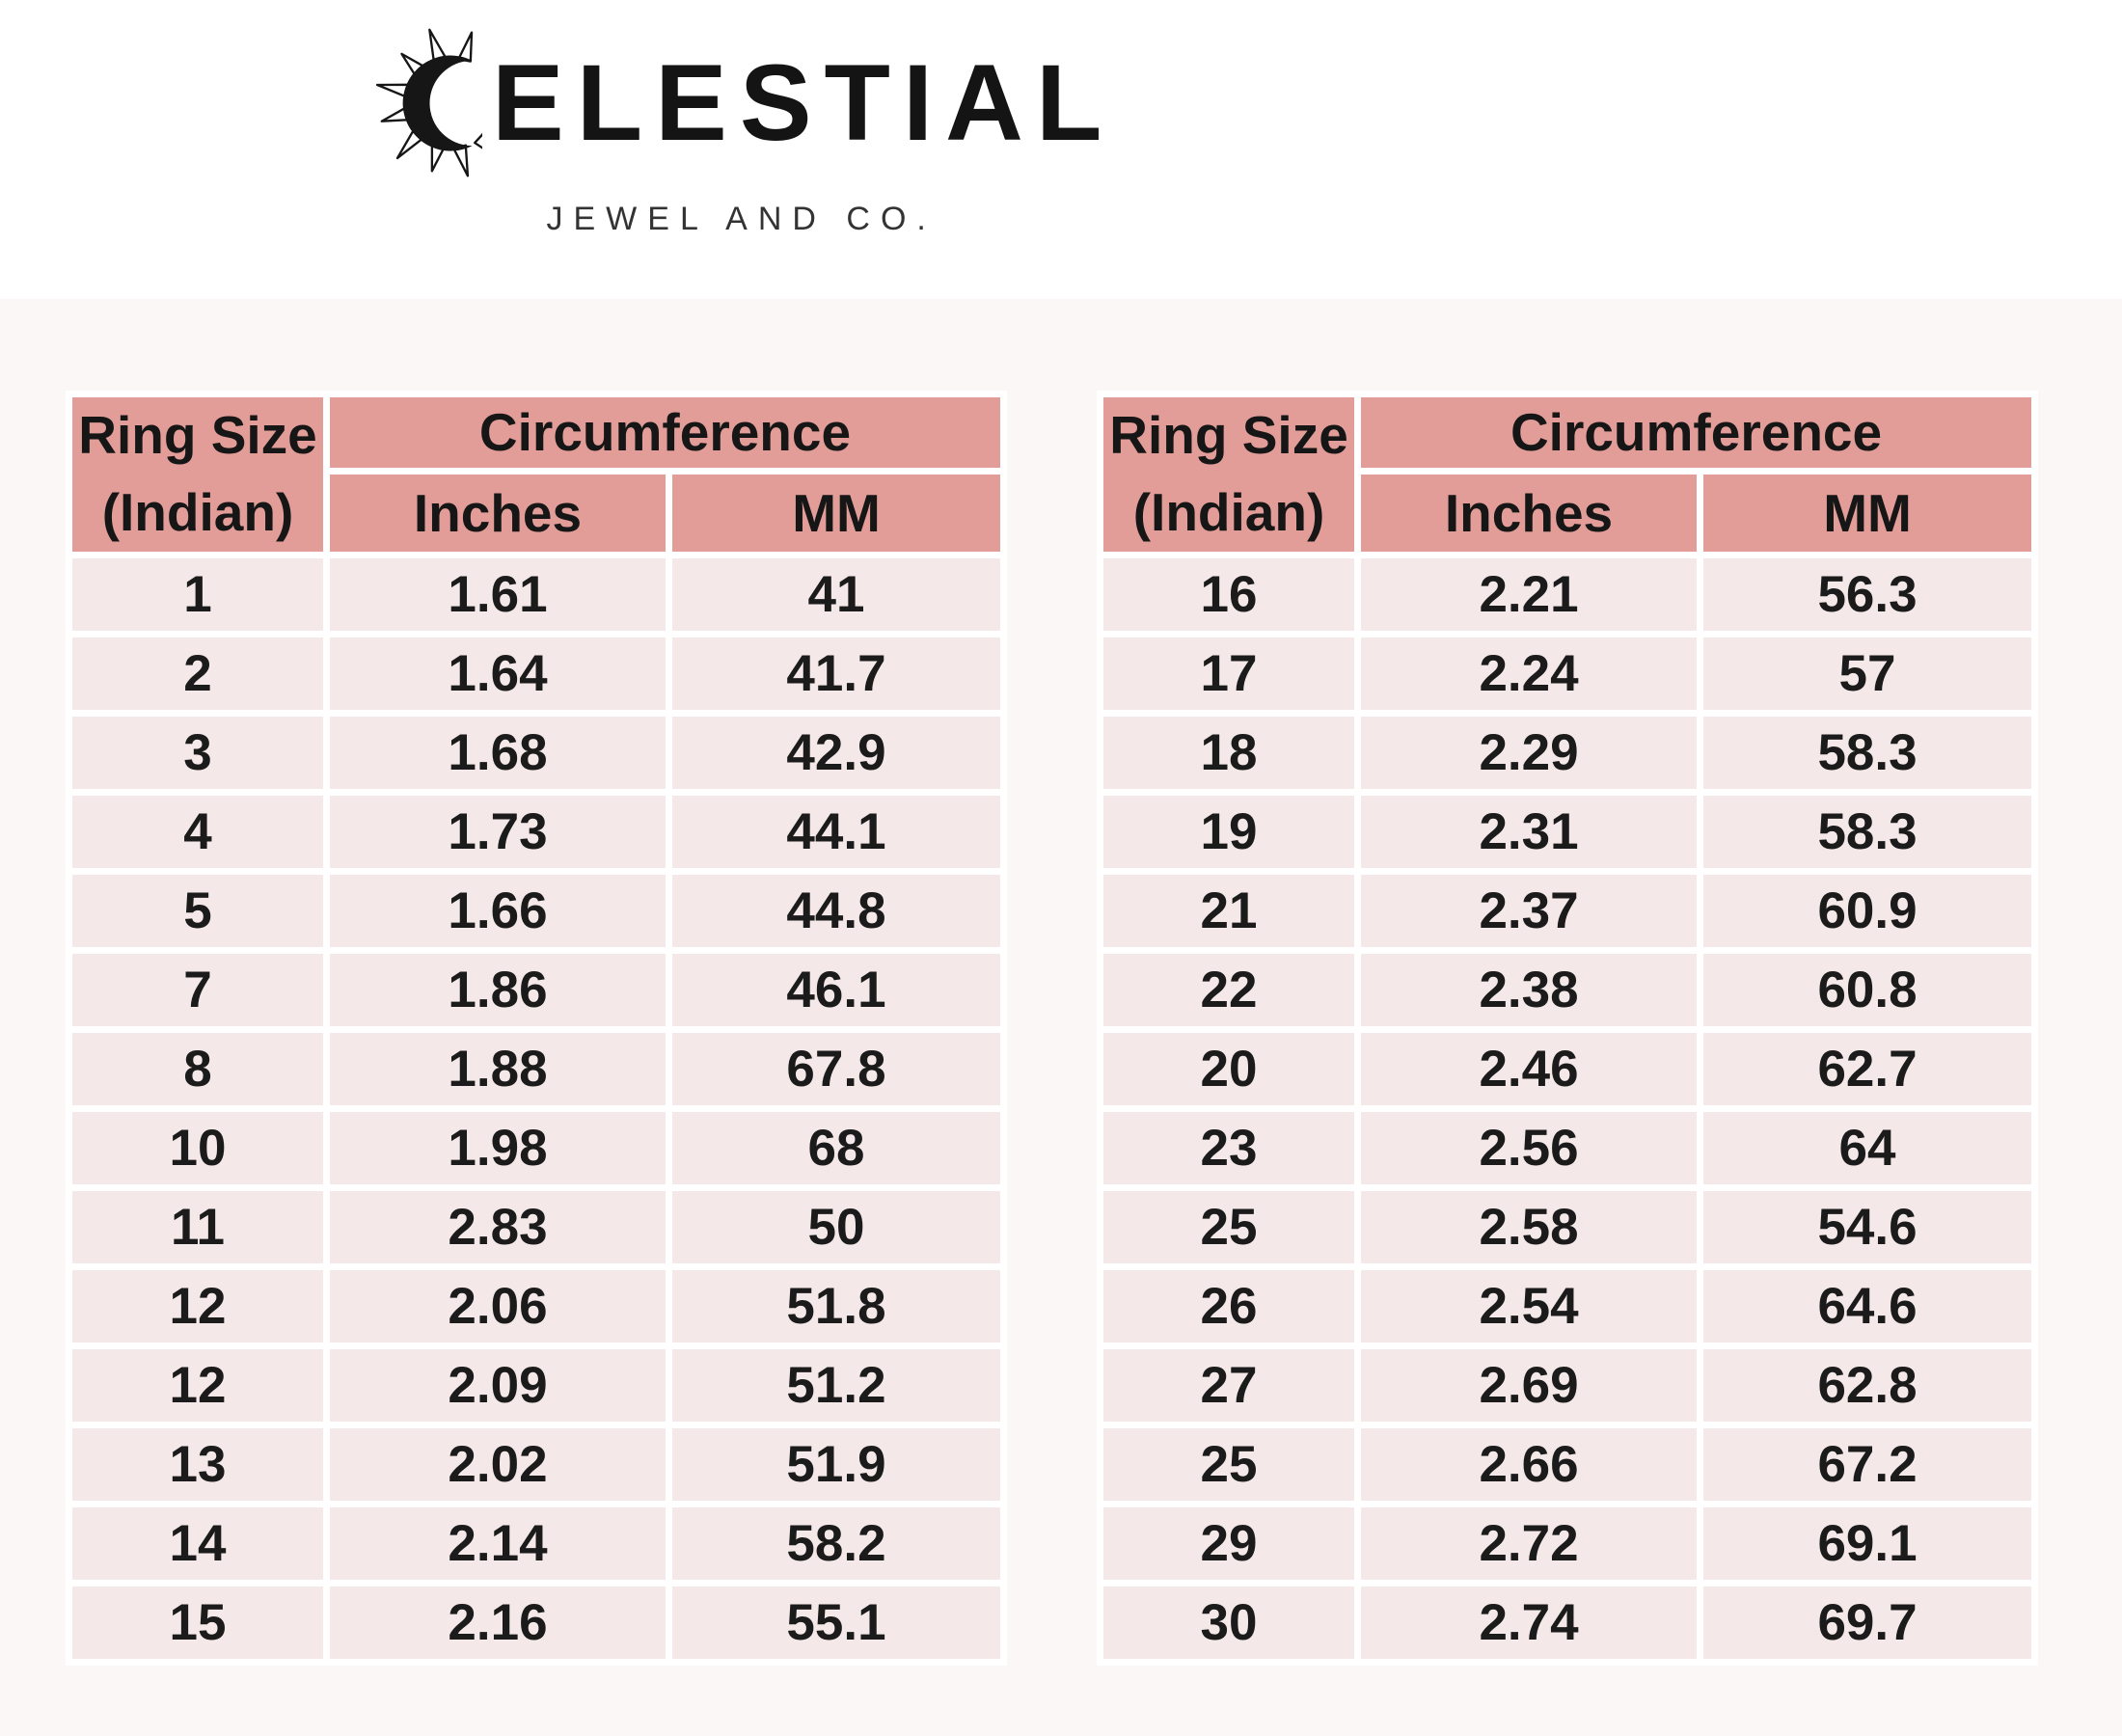  I want to click on ring-size-cell: 12, so click(198, 1385).